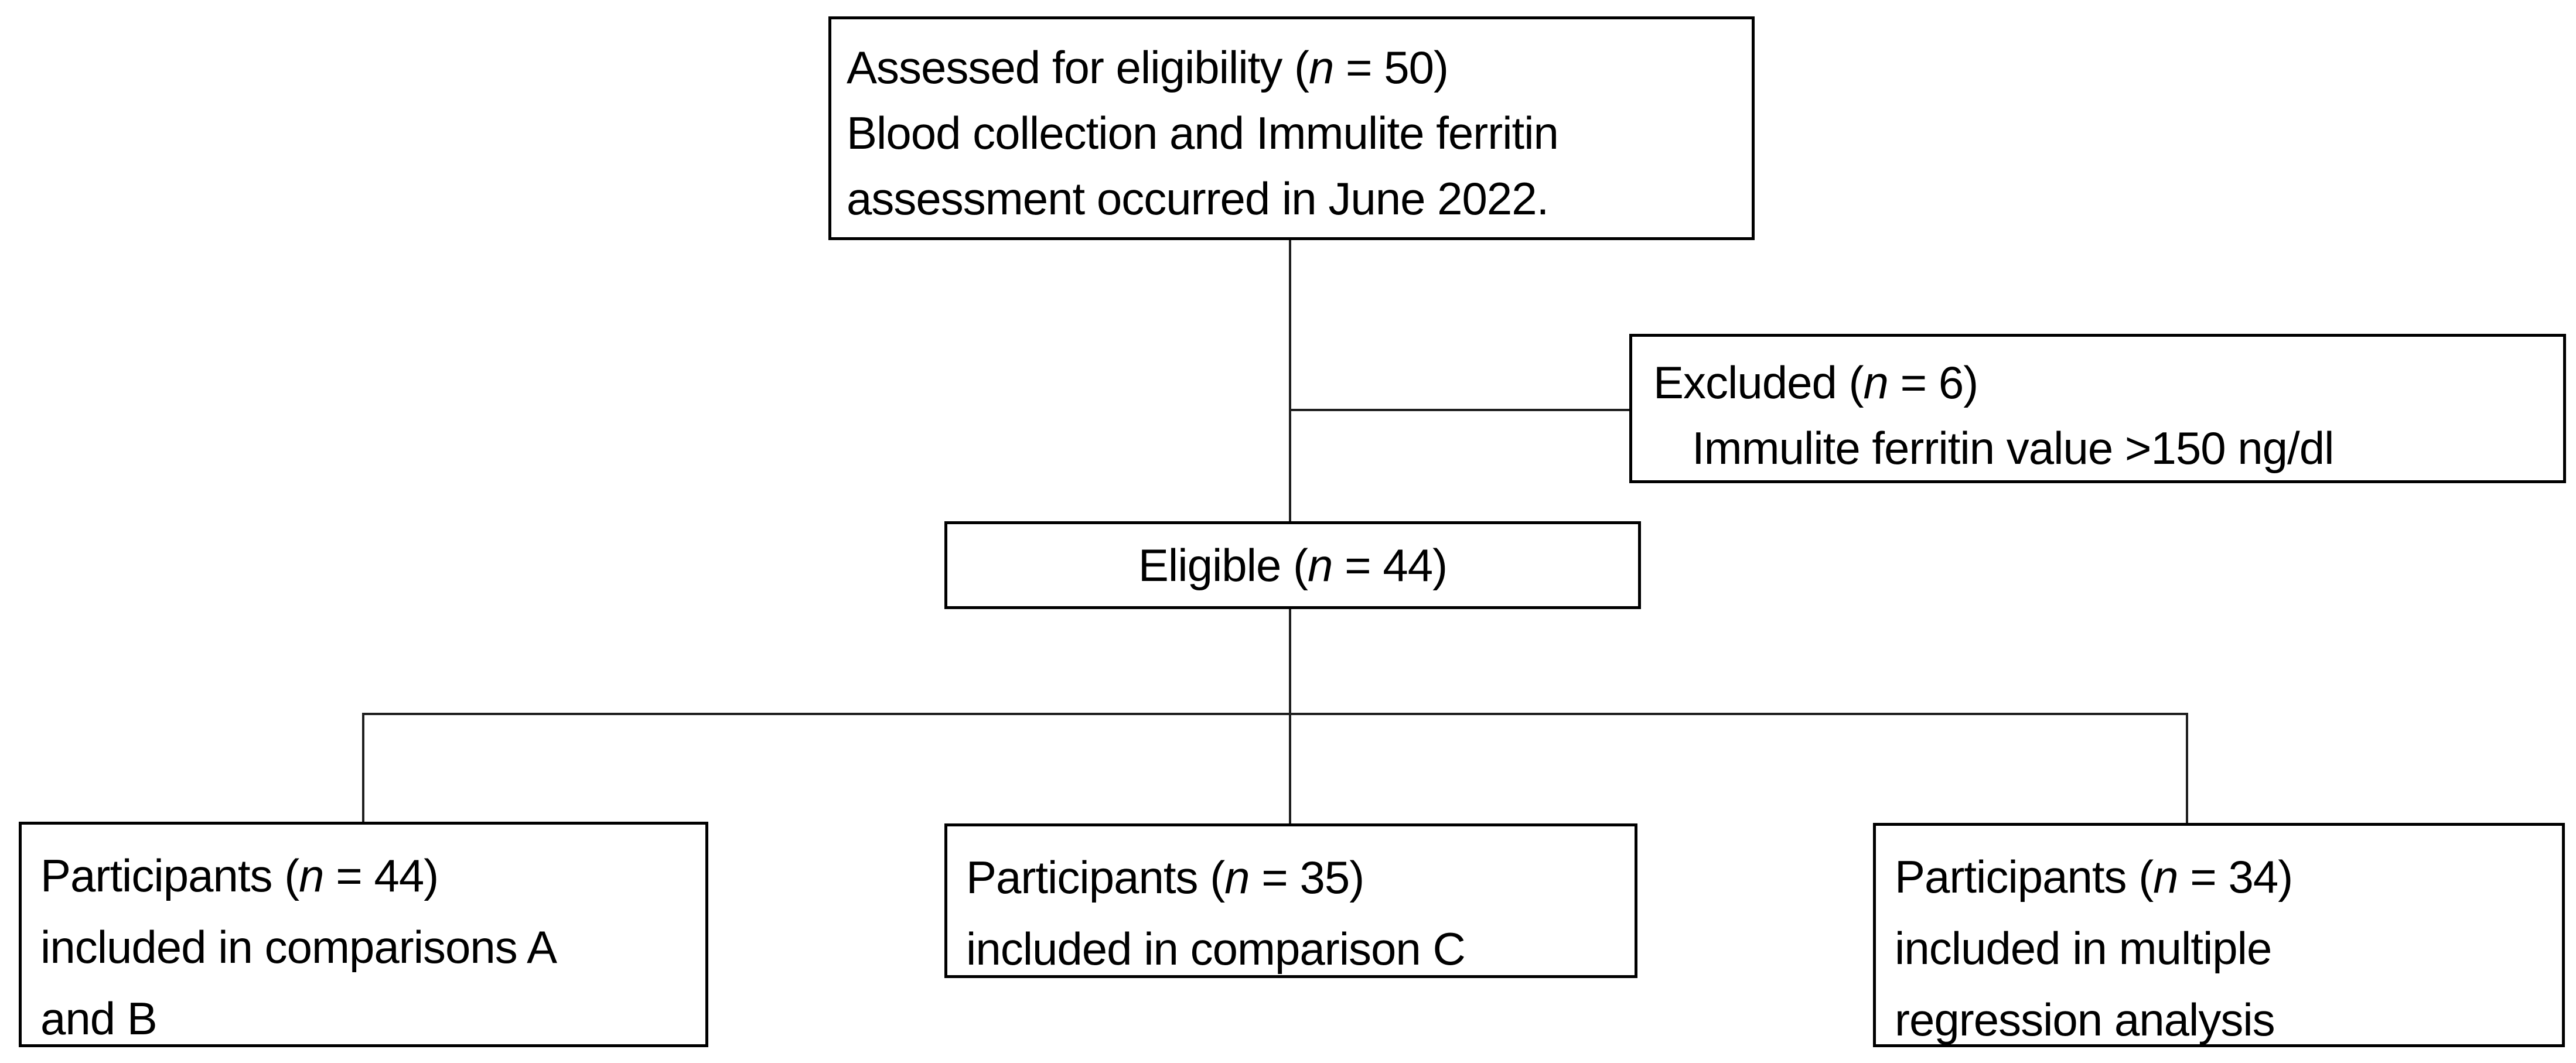  I want to click on excluded-line-1-pre: Excluded (, so click(1759, 382).